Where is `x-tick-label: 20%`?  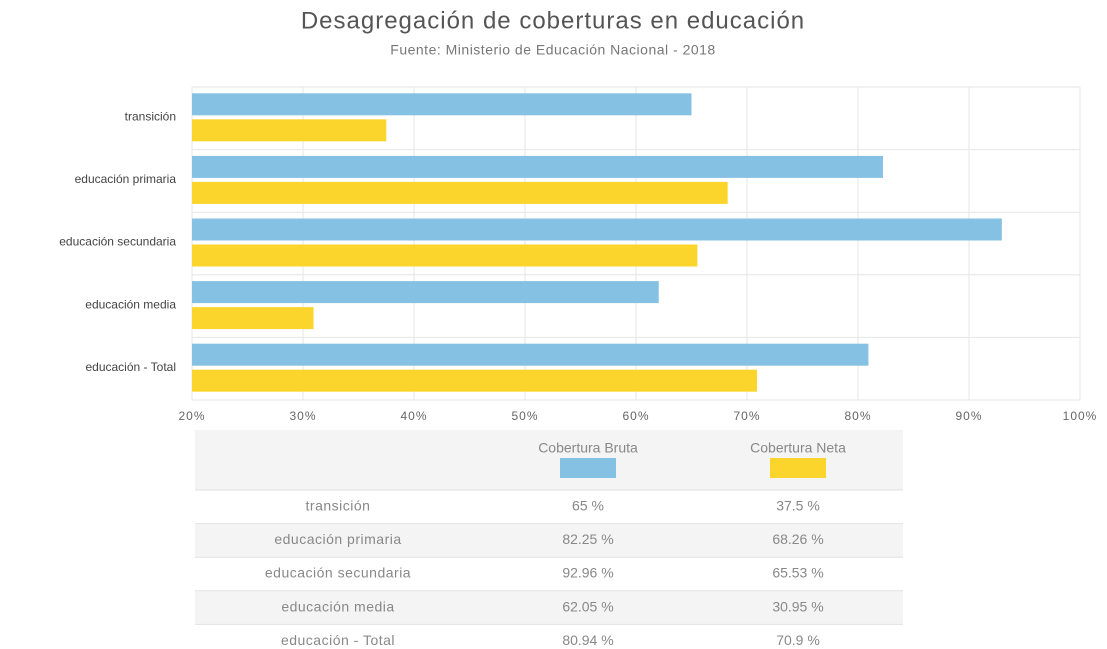 x-tick-label: 20% is located at coordinates (191, 416).